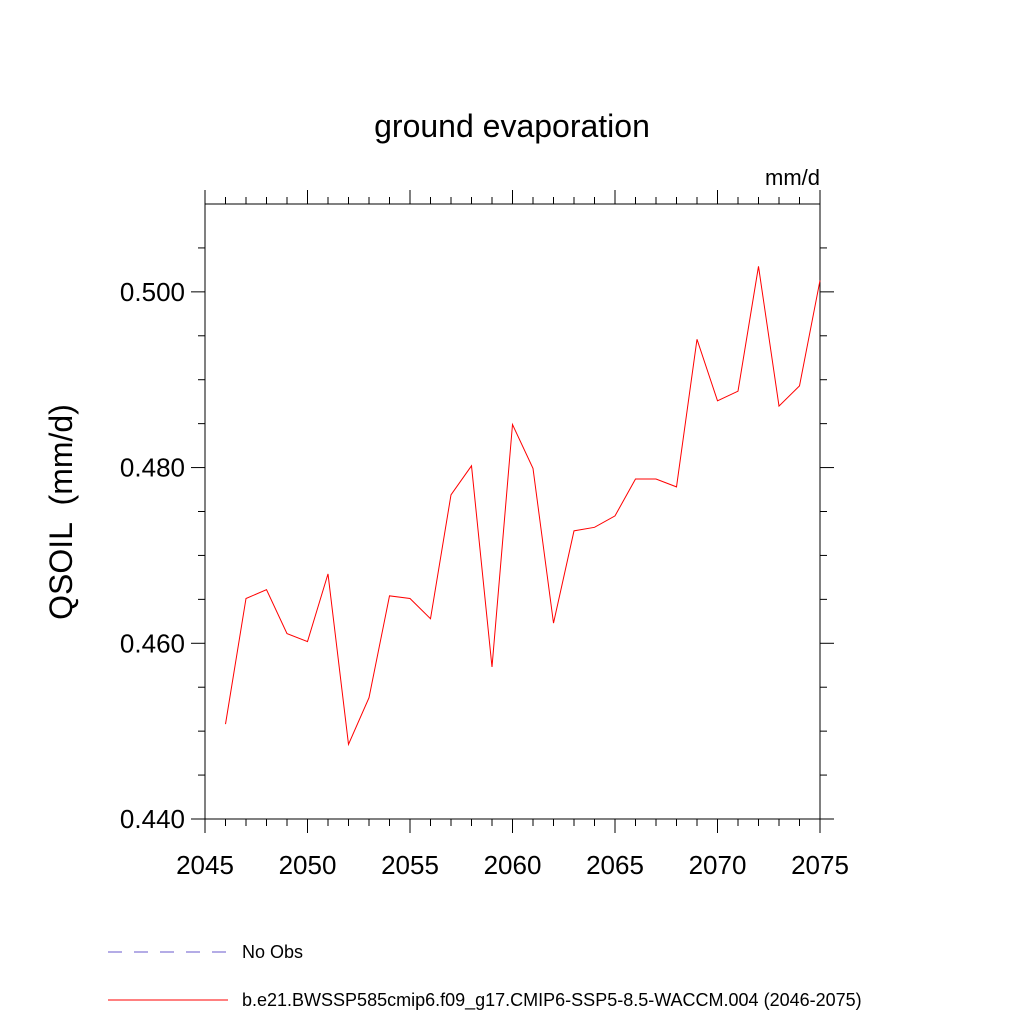 Image resolution: width=1024 pixels, height=1024 pixels. Describe the element at coordinates (152, 643) in the screenshot. I see `y-tick-label: 0.460` at that location.